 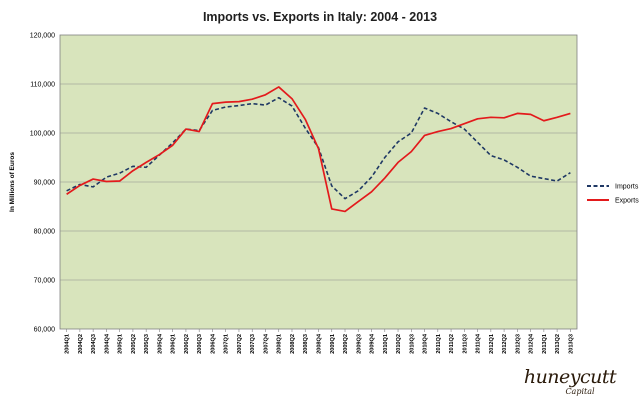 I want to click on x-tick-label: 2010Q2, so click(x=399, y=344).